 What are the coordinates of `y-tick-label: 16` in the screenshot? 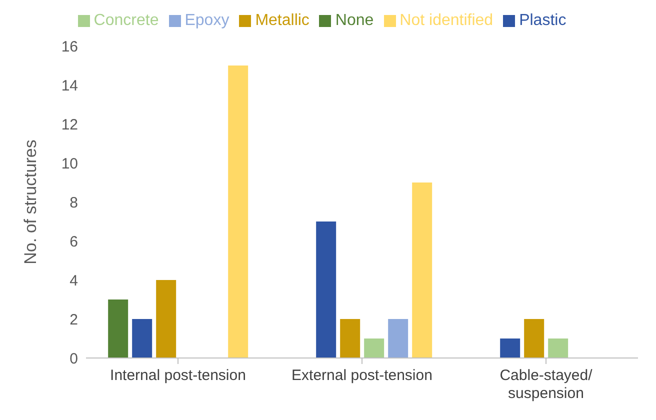 It's located at (69, 47).